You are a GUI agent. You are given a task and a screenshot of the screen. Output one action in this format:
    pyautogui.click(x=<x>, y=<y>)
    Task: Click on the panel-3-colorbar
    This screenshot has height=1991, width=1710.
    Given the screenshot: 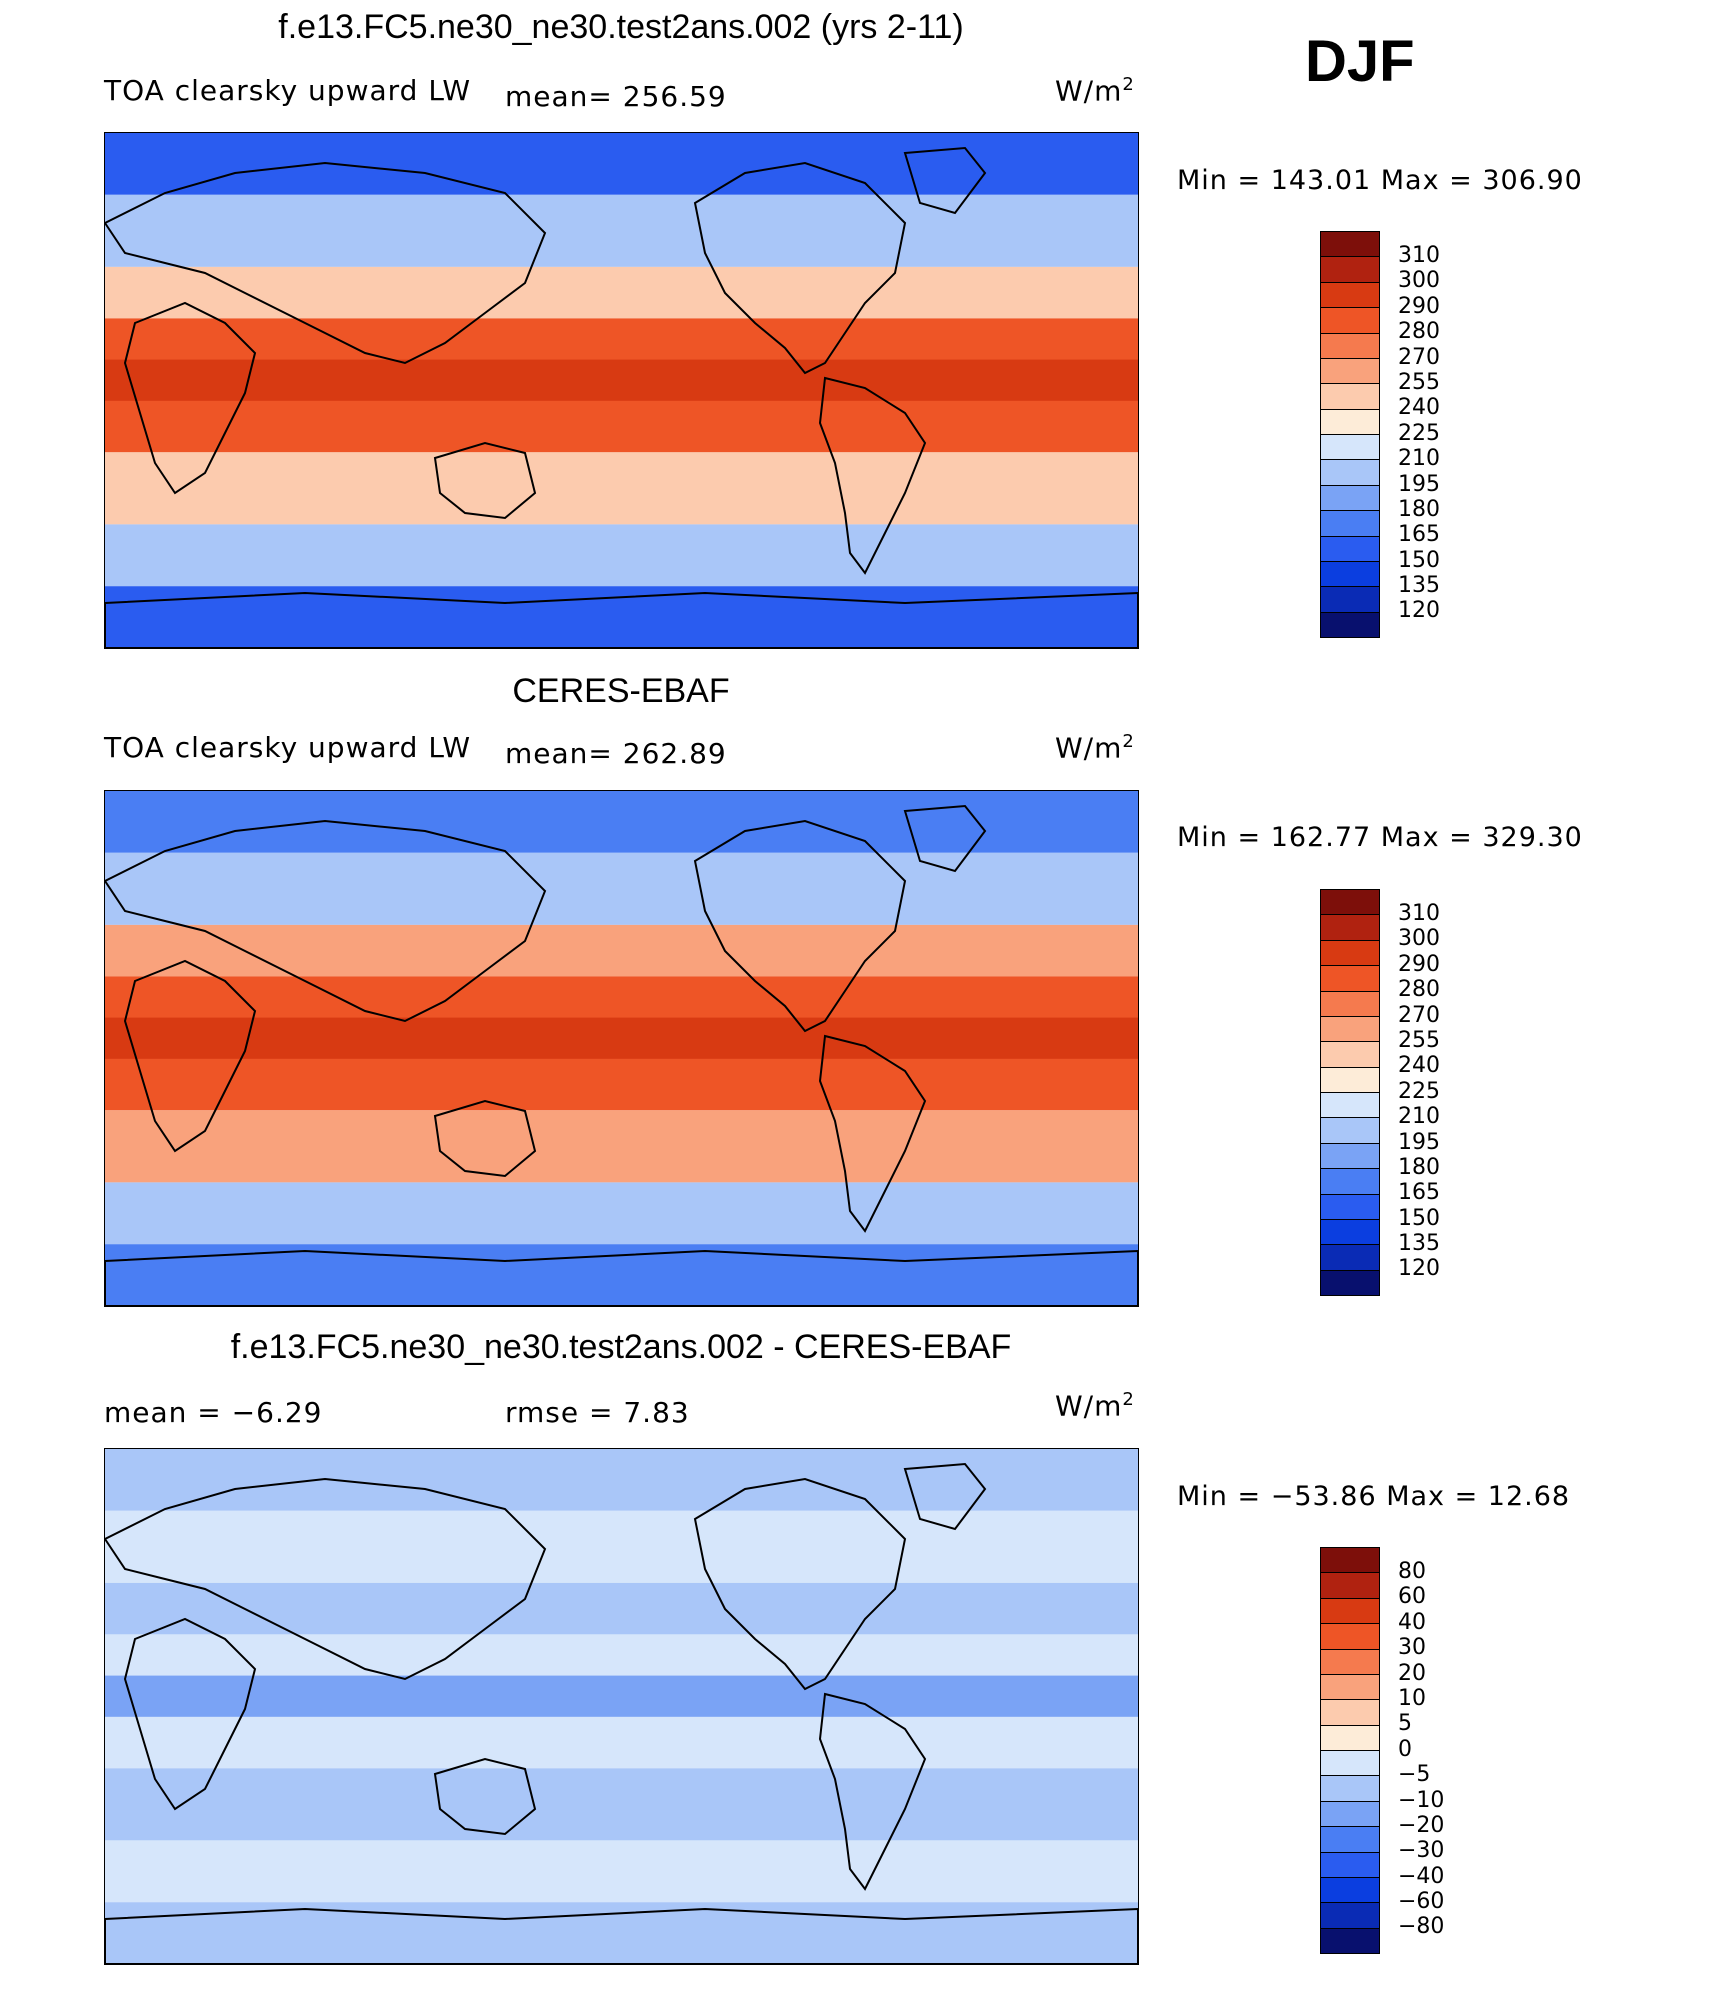 What is the action you would take?
    pyautogui.click(x=1350, y=1750)
    